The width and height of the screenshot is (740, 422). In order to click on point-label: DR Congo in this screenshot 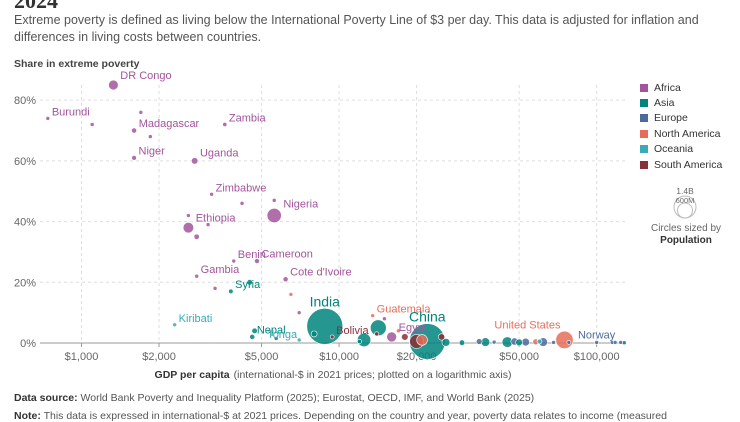, I will do `click(145, 76)`.